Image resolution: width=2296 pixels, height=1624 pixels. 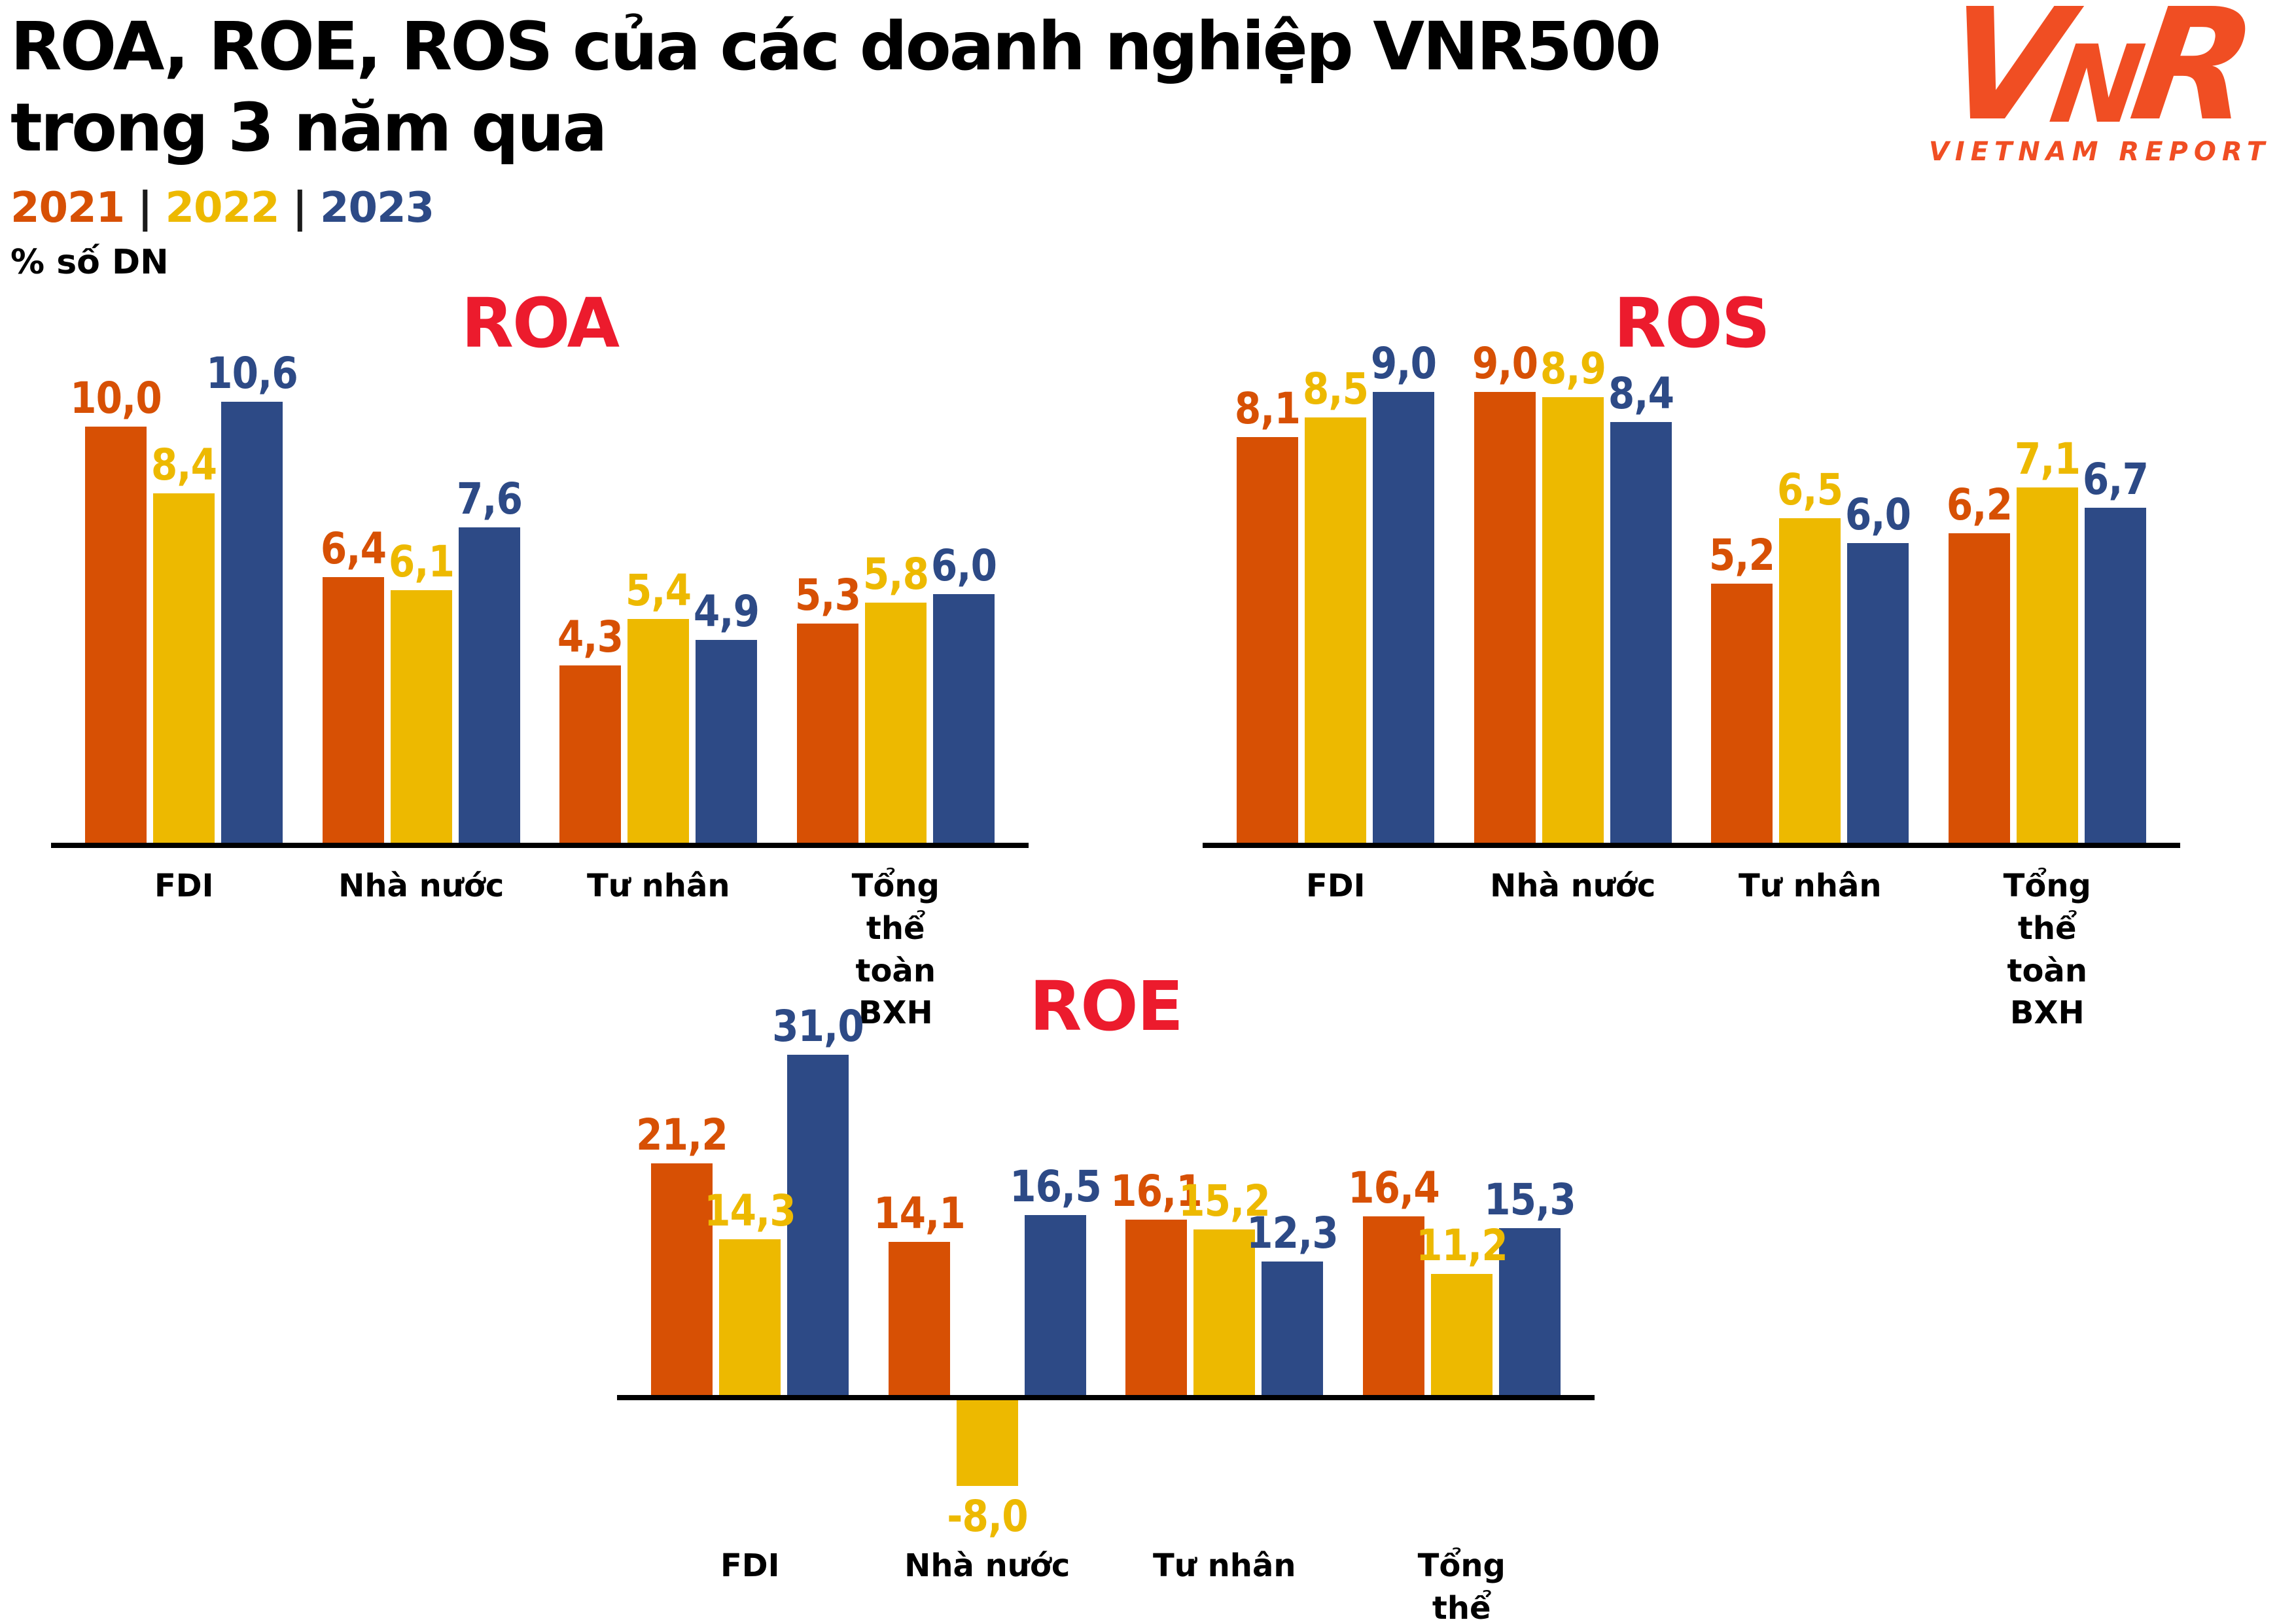 I want to click on year-legend: 2021 | 2022 | 2023, so click(x=834, y=208).